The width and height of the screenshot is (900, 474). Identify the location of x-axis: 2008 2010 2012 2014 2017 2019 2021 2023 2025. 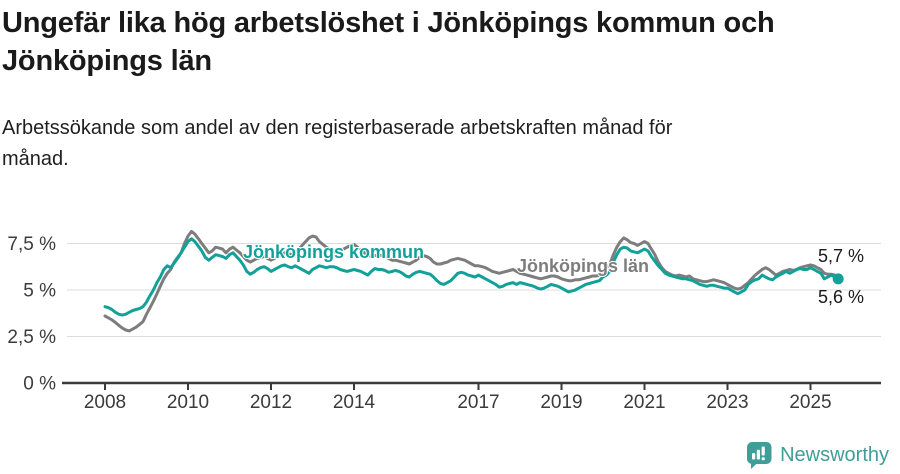
(471, 397).